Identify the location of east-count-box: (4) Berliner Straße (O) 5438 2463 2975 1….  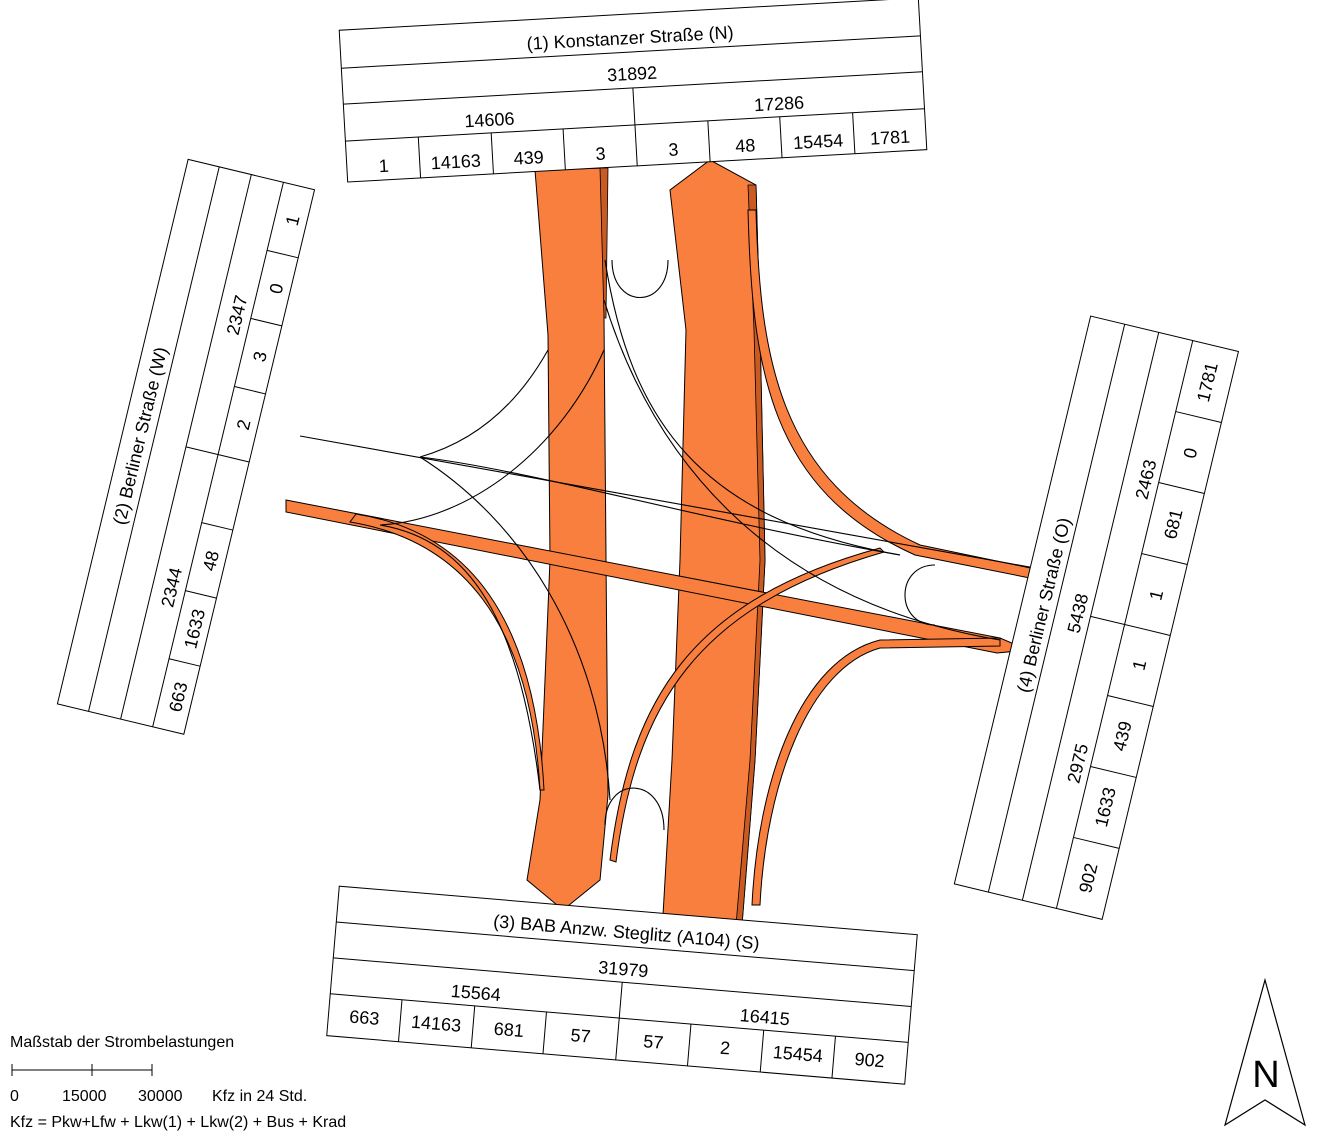
(1096, 618).